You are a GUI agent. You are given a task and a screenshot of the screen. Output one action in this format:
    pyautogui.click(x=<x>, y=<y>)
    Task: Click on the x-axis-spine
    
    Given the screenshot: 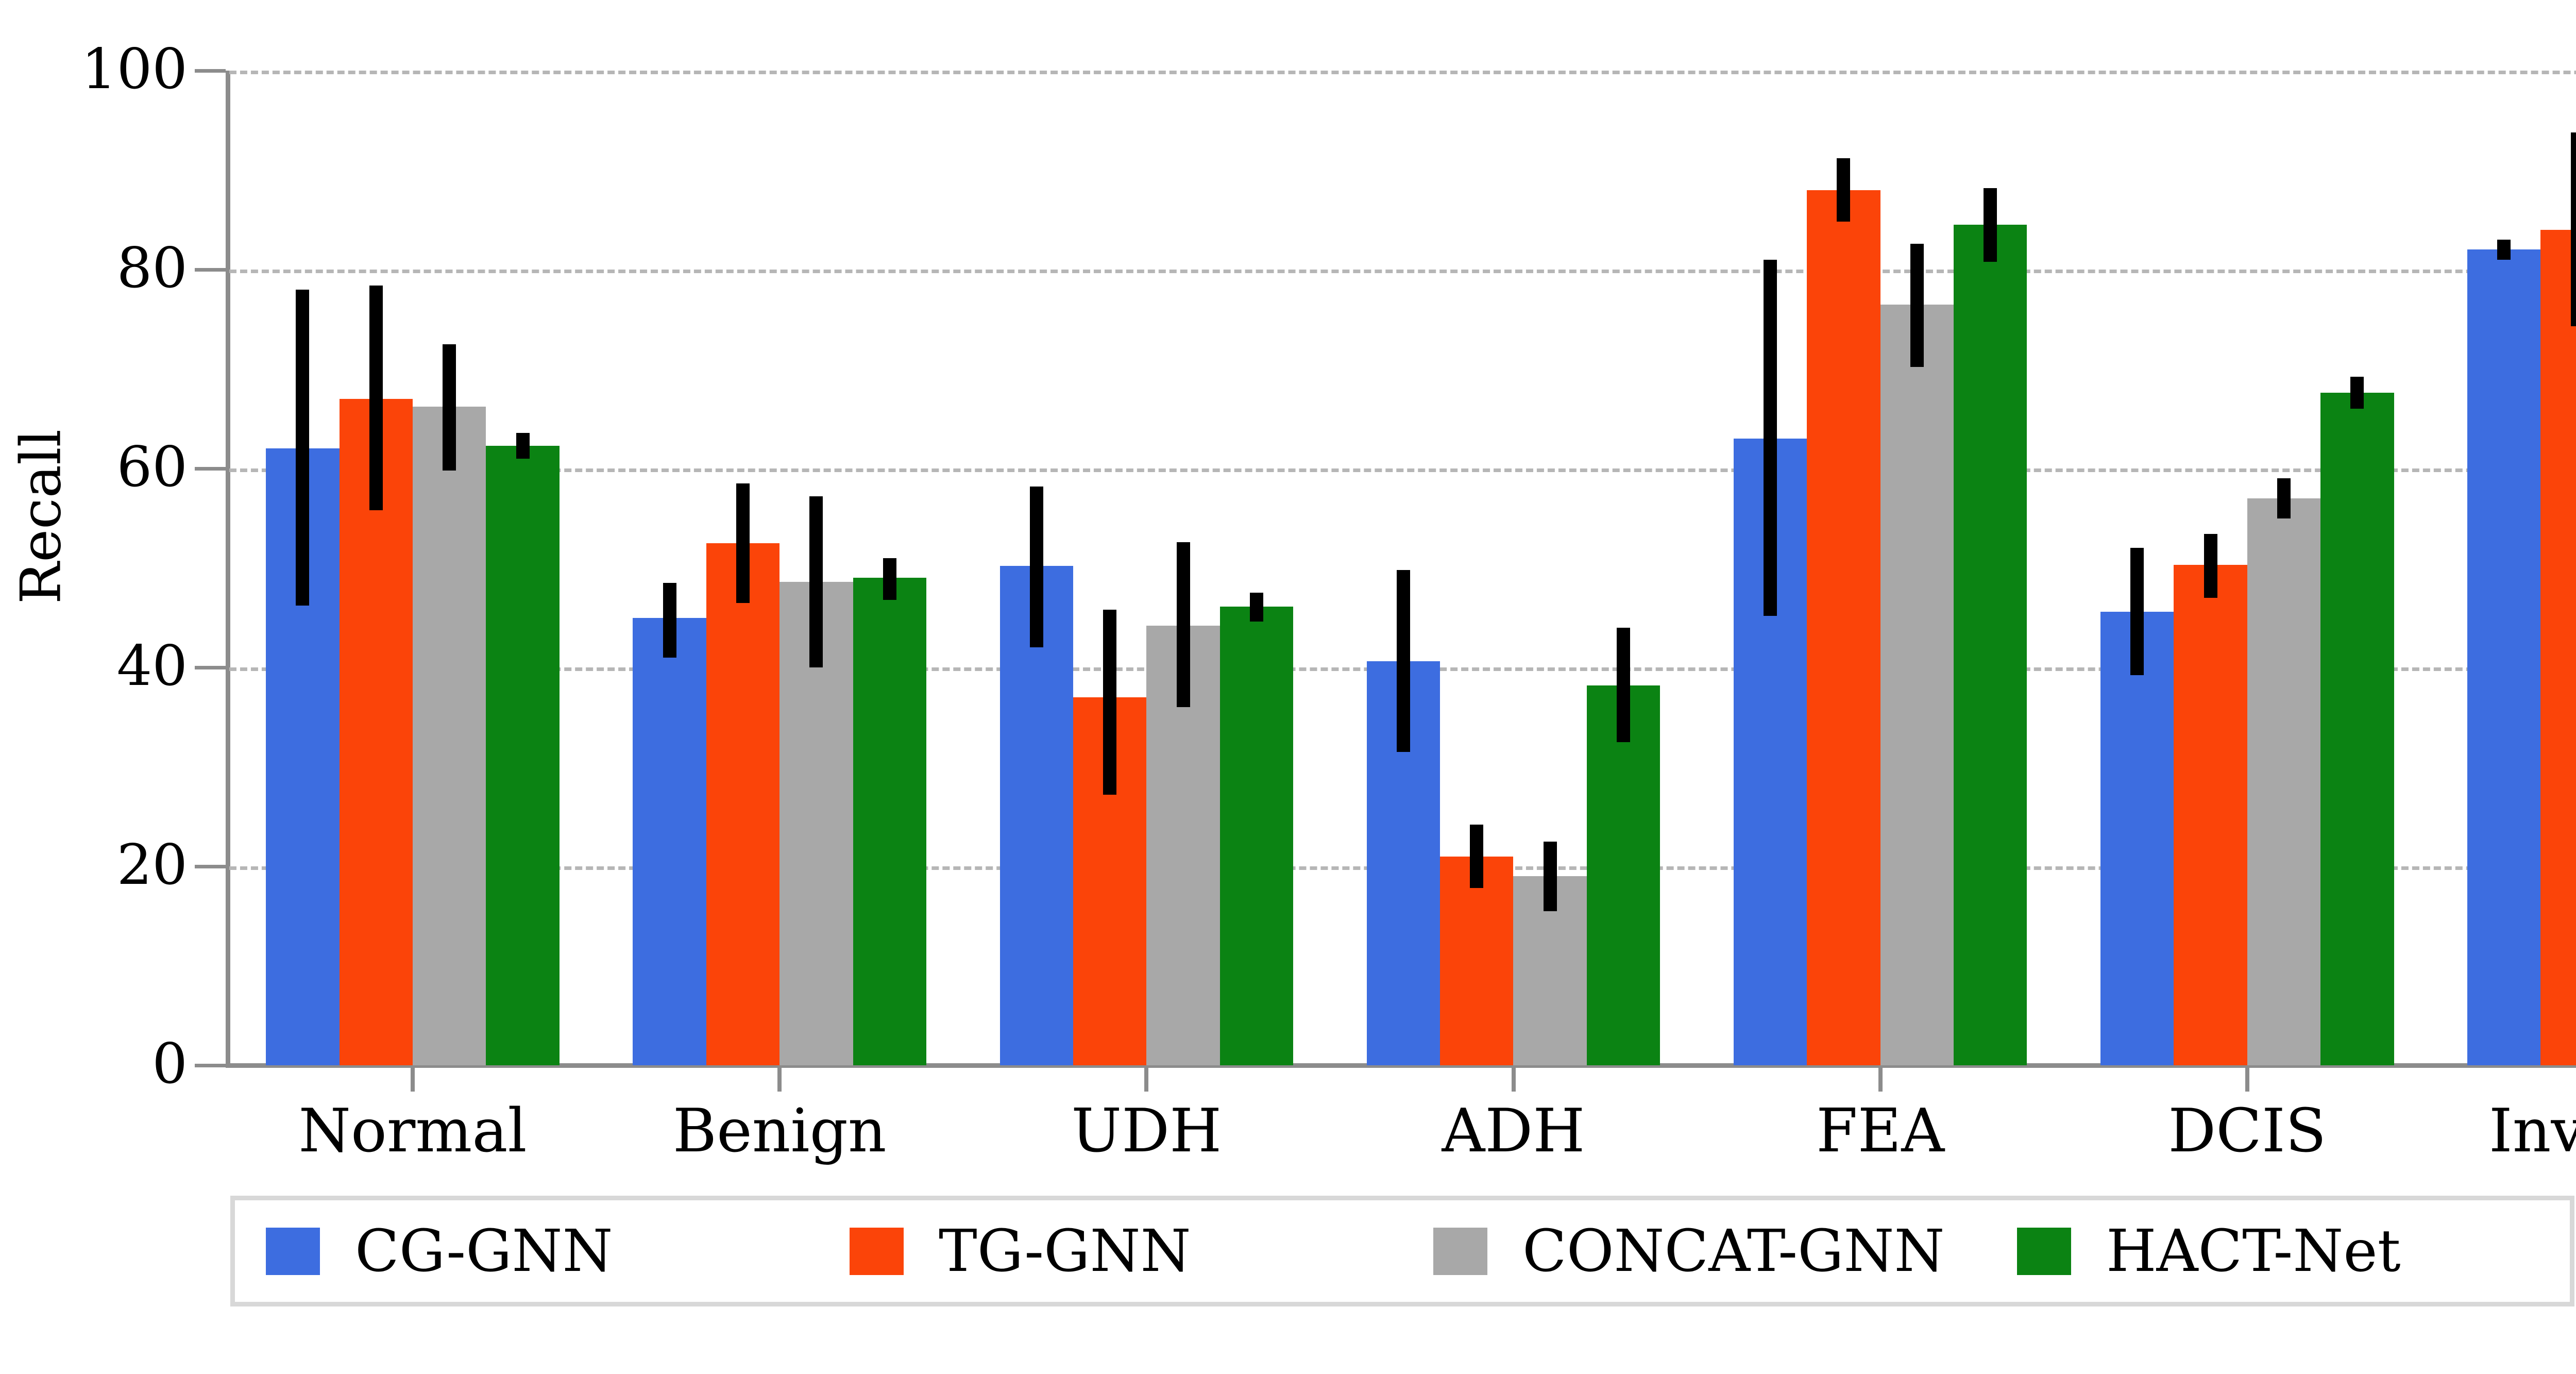 What is the action you would take?
    pyautogui.click(x=1401, y=1065)
    